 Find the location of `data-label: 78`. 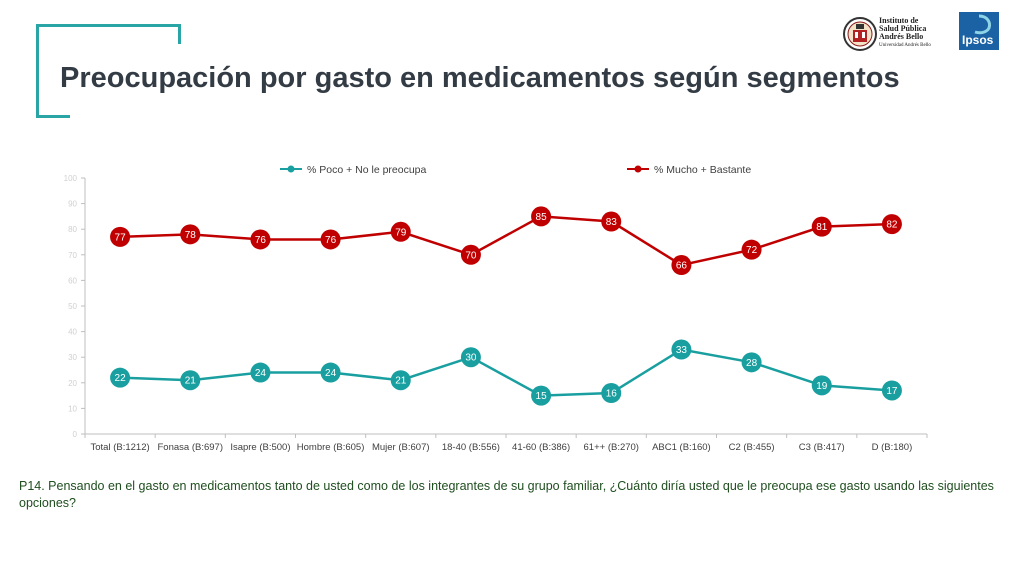

data-label: 78 is located at coordinates (191, 235).